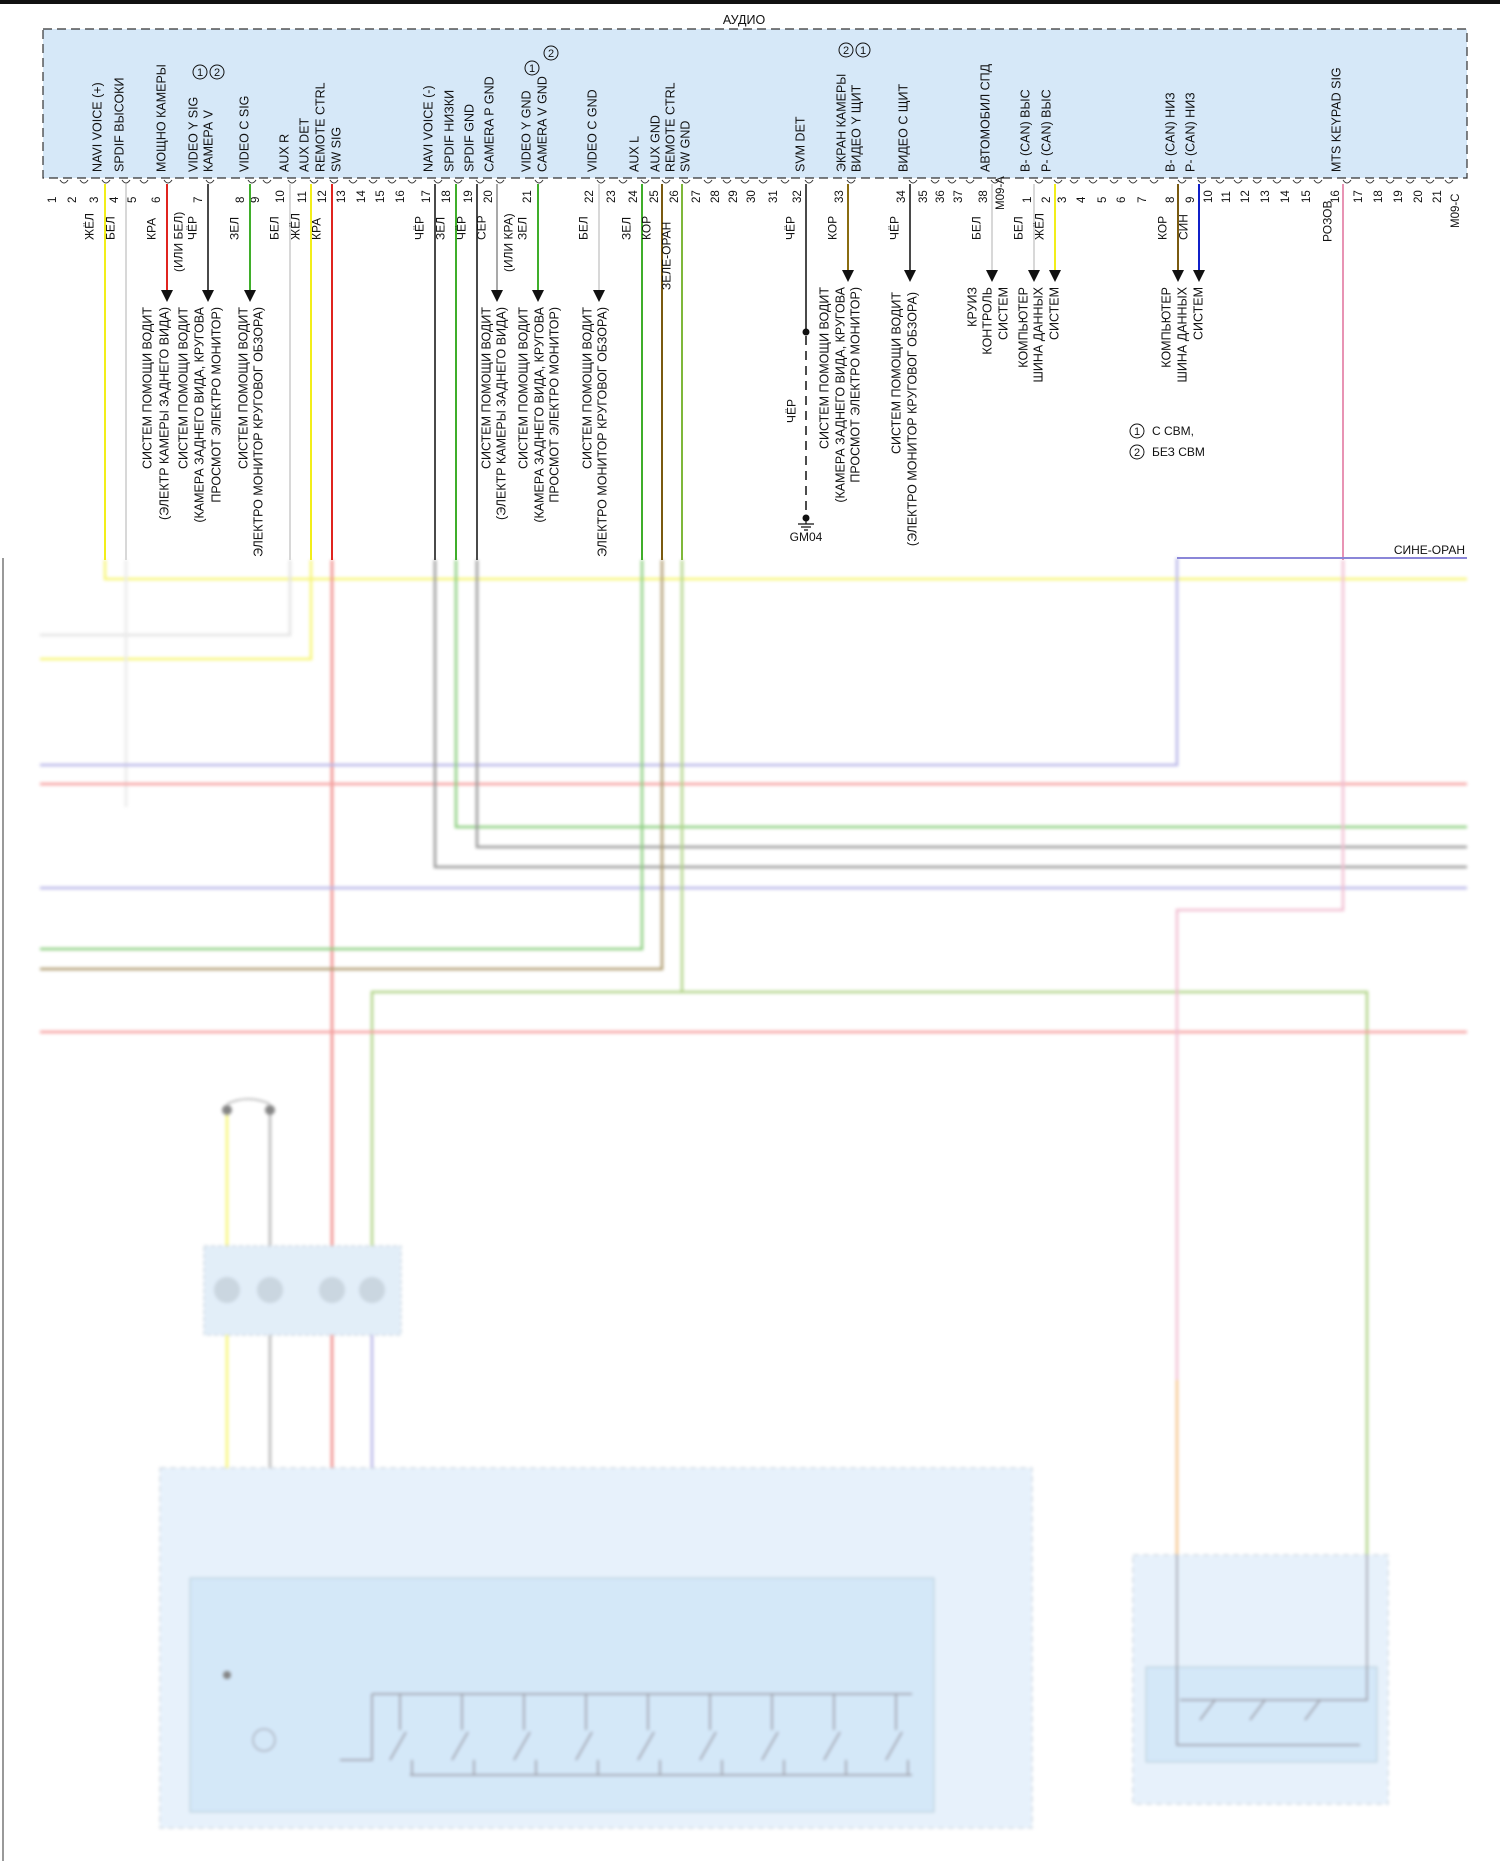 The height and width of the screenshot is (1861, 1500). What do you see at coordinates (305, 144) in the screenshot?
I see `signal-label: AUX DET` at bounding box center [305, 144].